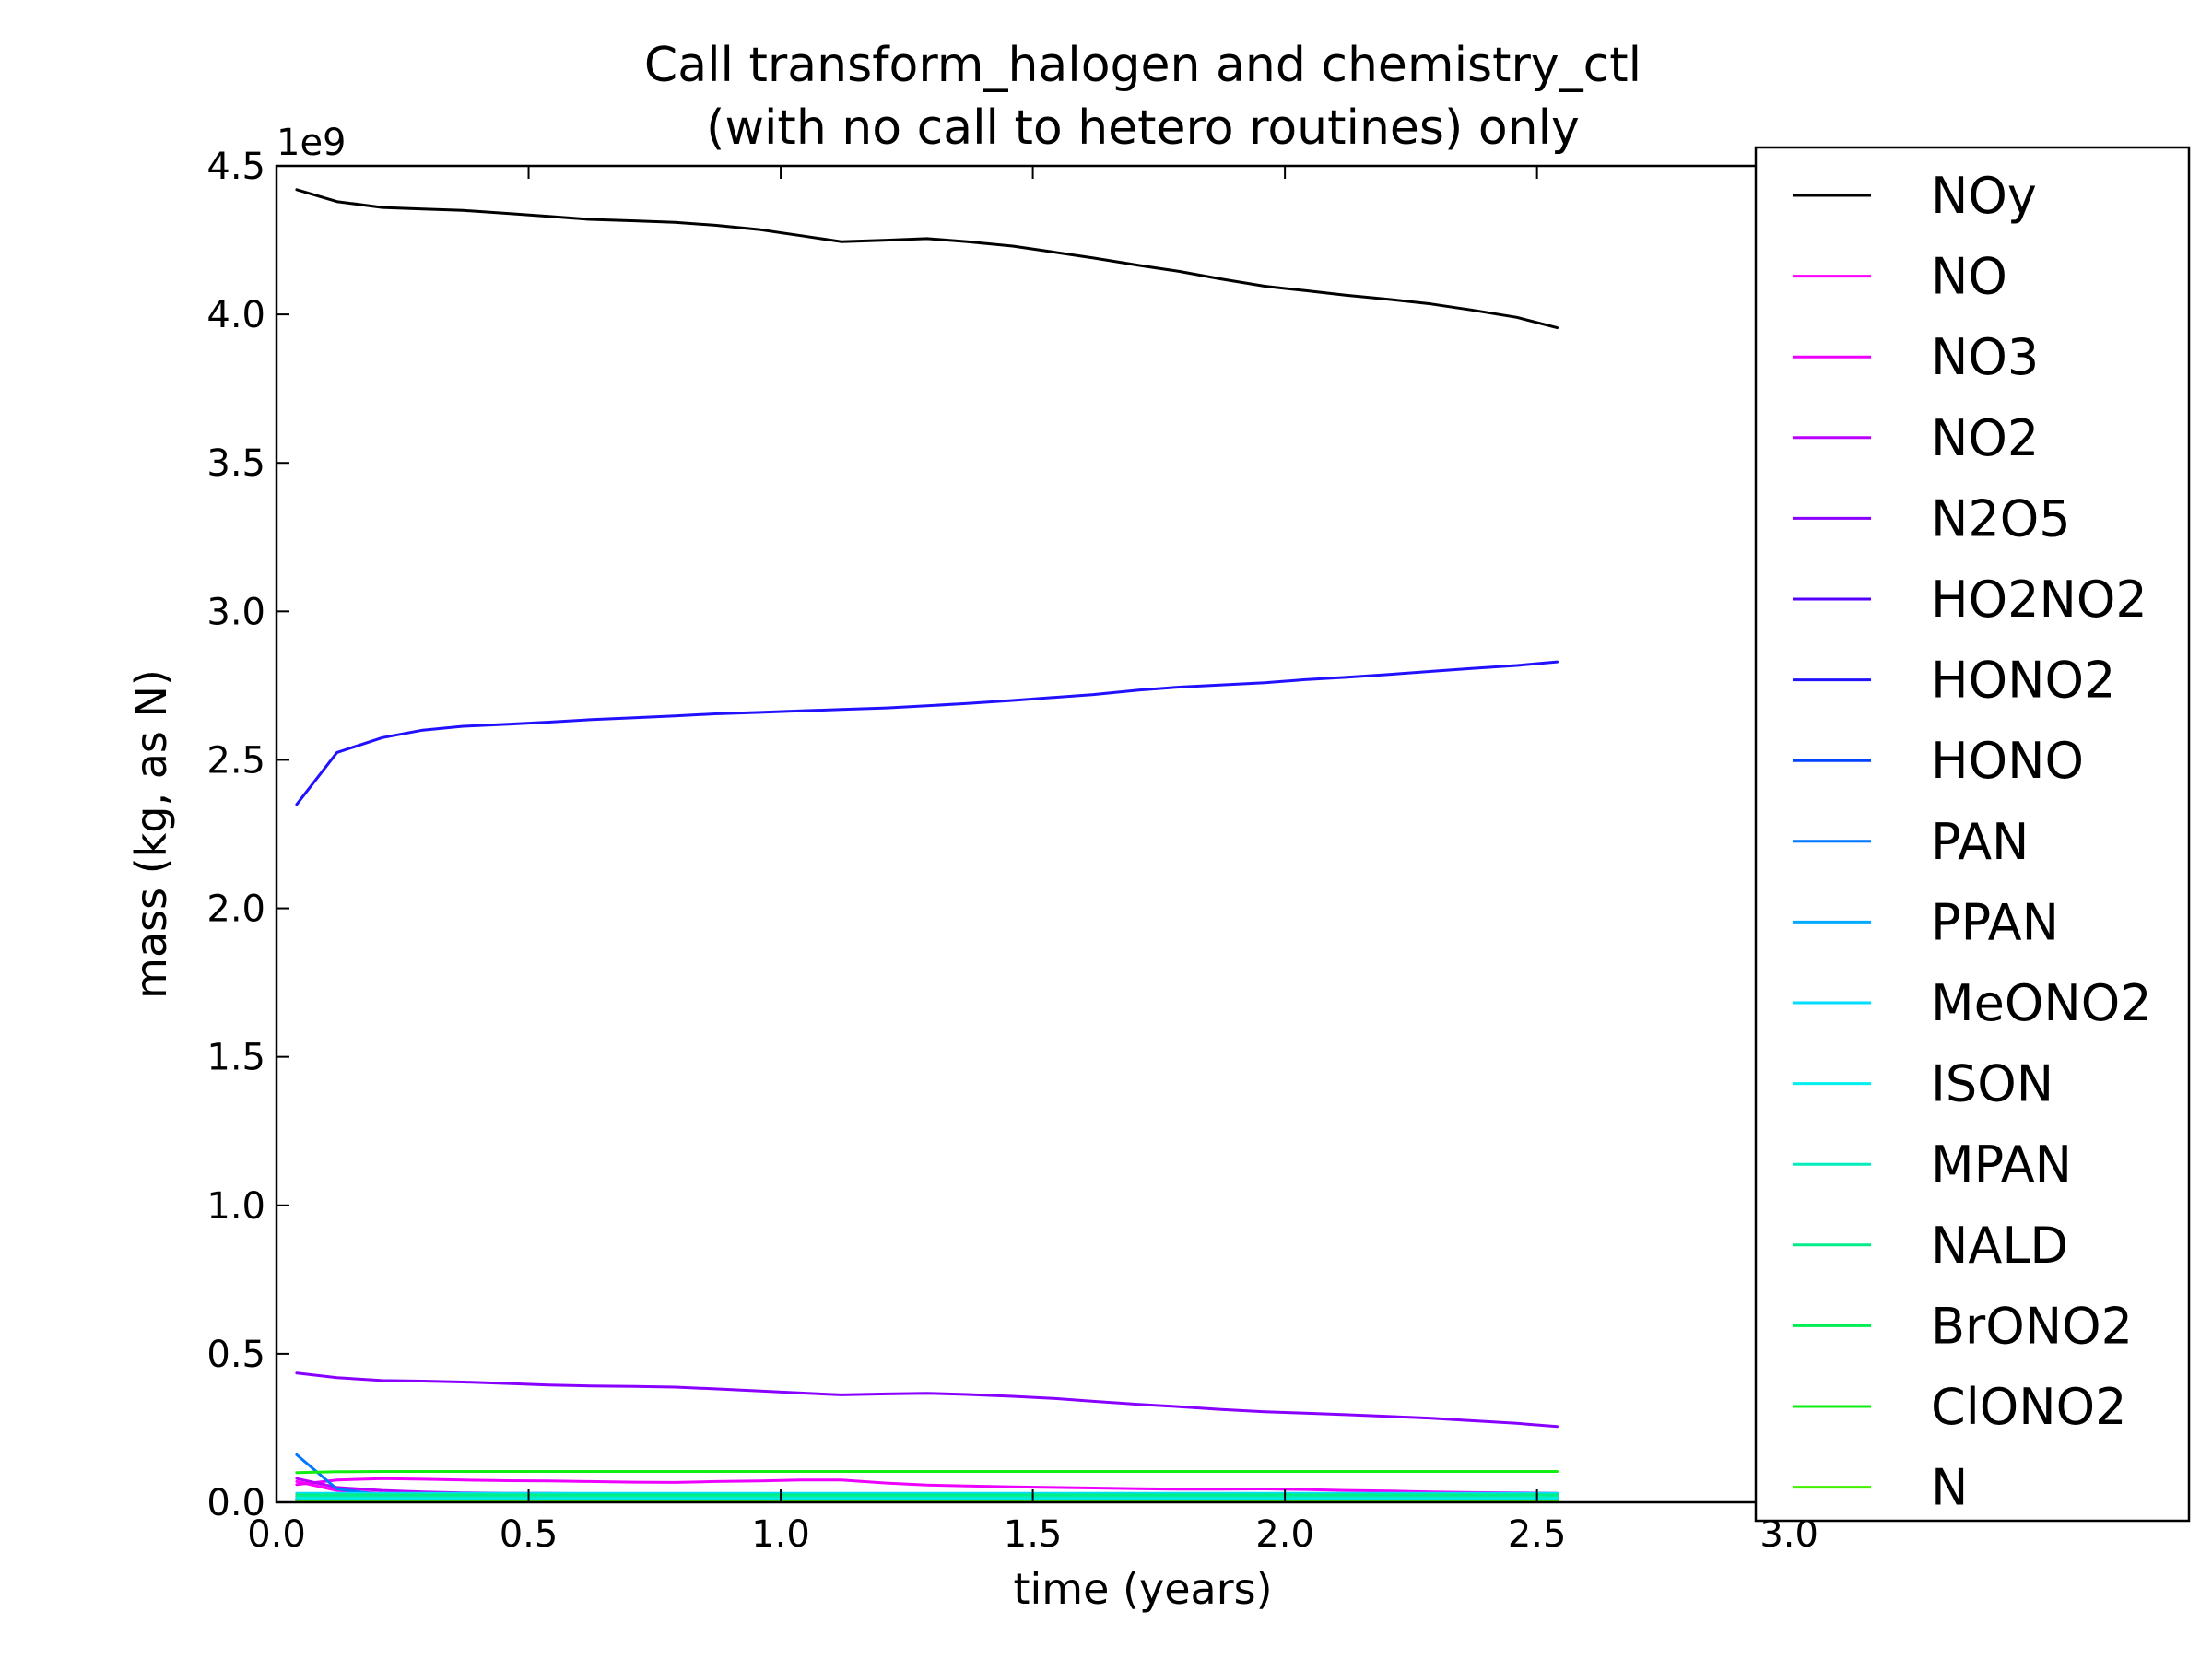 This screenshot has height=1659, width=2212. Describe the element at coordinates (927, 259) in the screenshot. I see `series-line-noy` at that location.